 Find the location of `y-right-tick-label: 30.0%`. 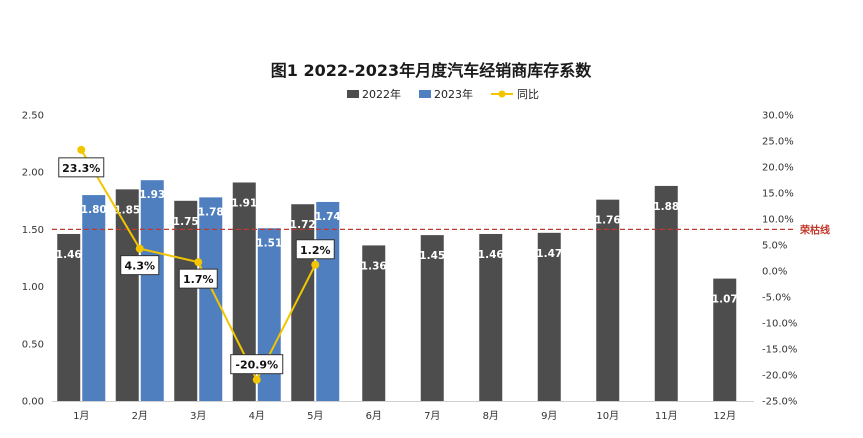

y-right-tick-label: 30.0% is located at coordinates (778, 116).